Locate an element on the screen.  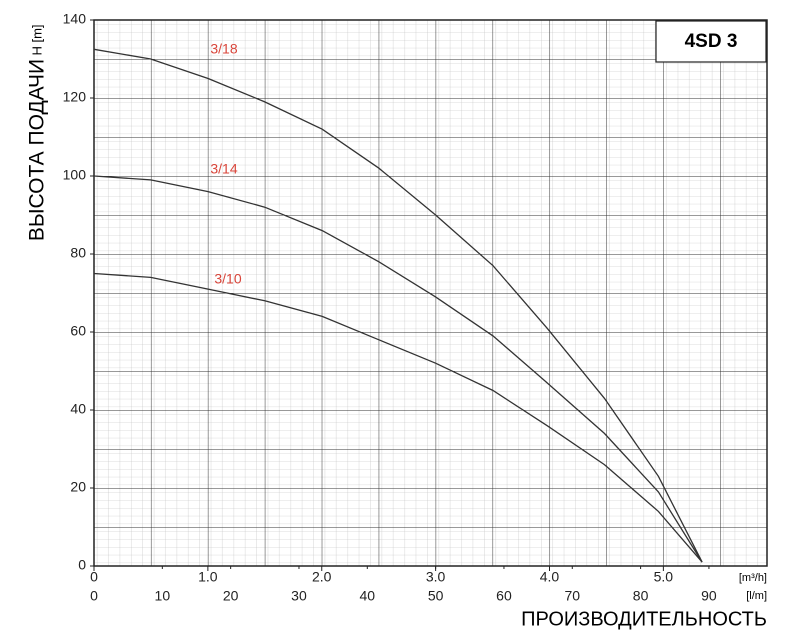
x-tick-label: 10 is located at coordinates (163, 596).